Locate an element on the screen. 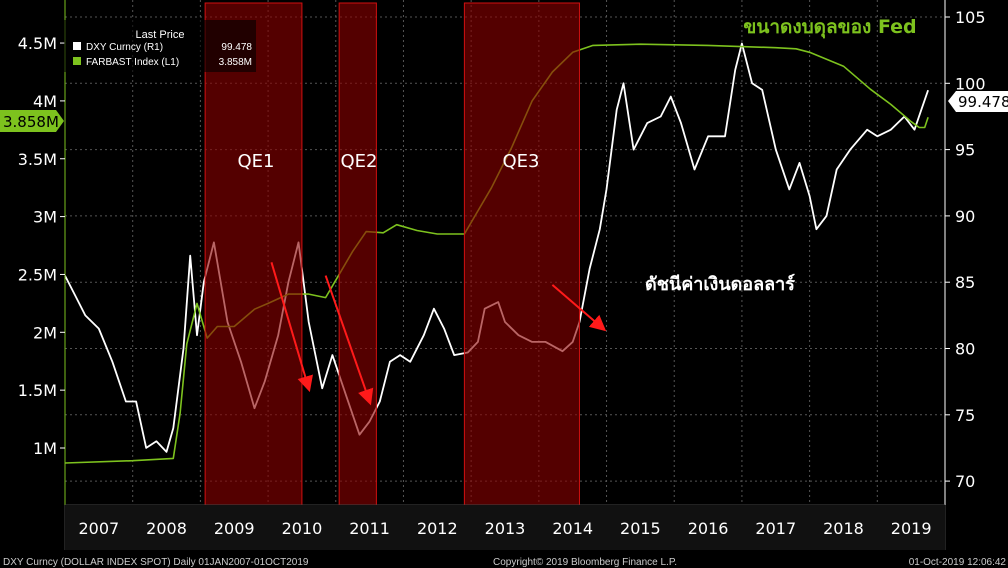 Image resolution: width=1008 pixels, height=568 pixels. right-tick-label: 105 is located at coordinates (970, 17).